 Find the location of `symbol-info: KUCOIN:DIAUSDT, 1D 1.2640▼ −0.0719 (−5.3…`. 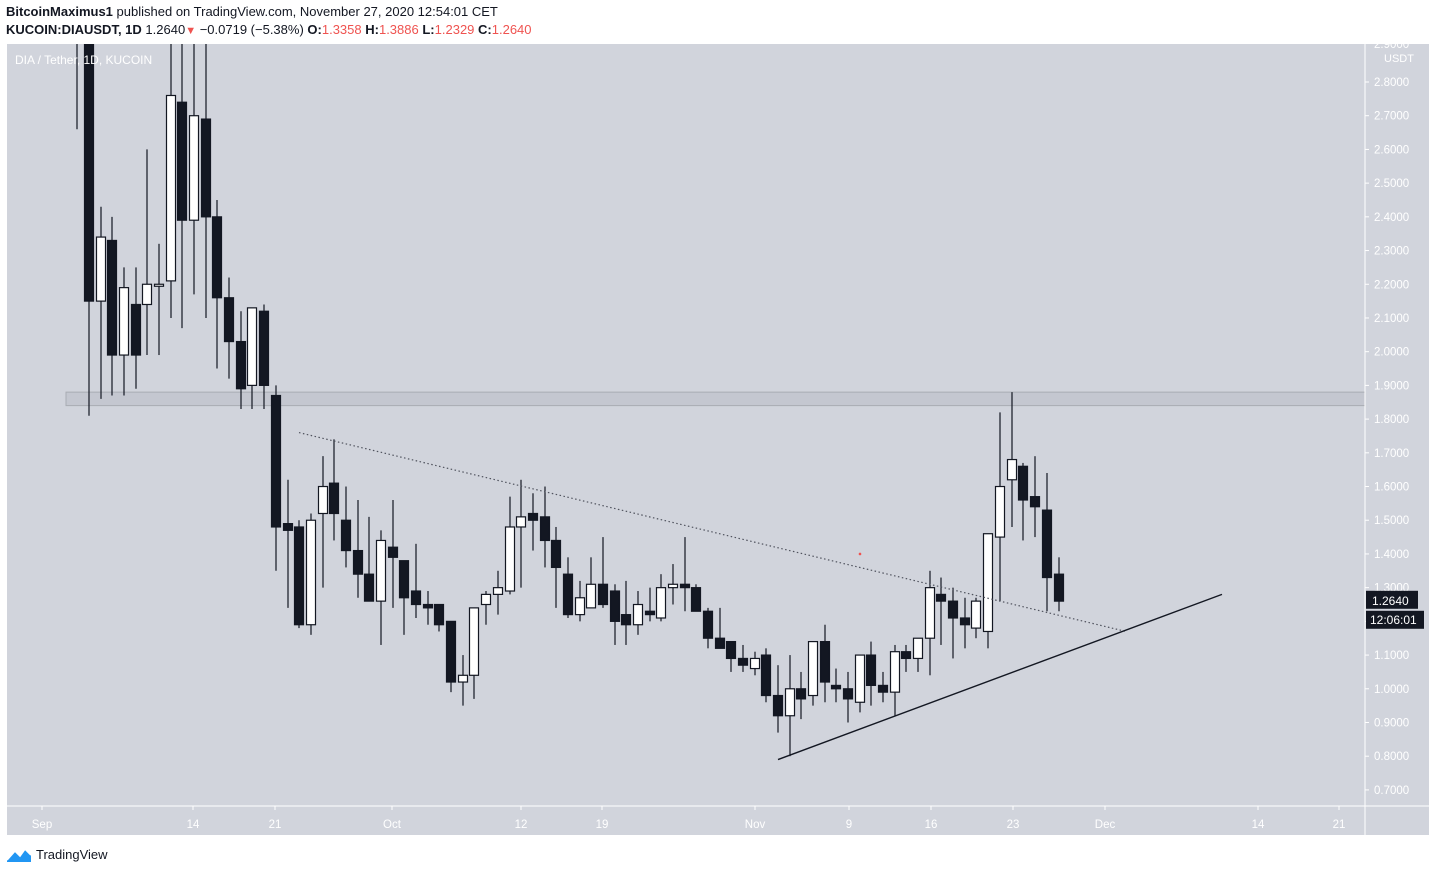

symbol-info: KUCOIN:DIAUSDT, 1D 1.2640▼ −0.0719 (−5.3… is located at coordinates (269, 29).